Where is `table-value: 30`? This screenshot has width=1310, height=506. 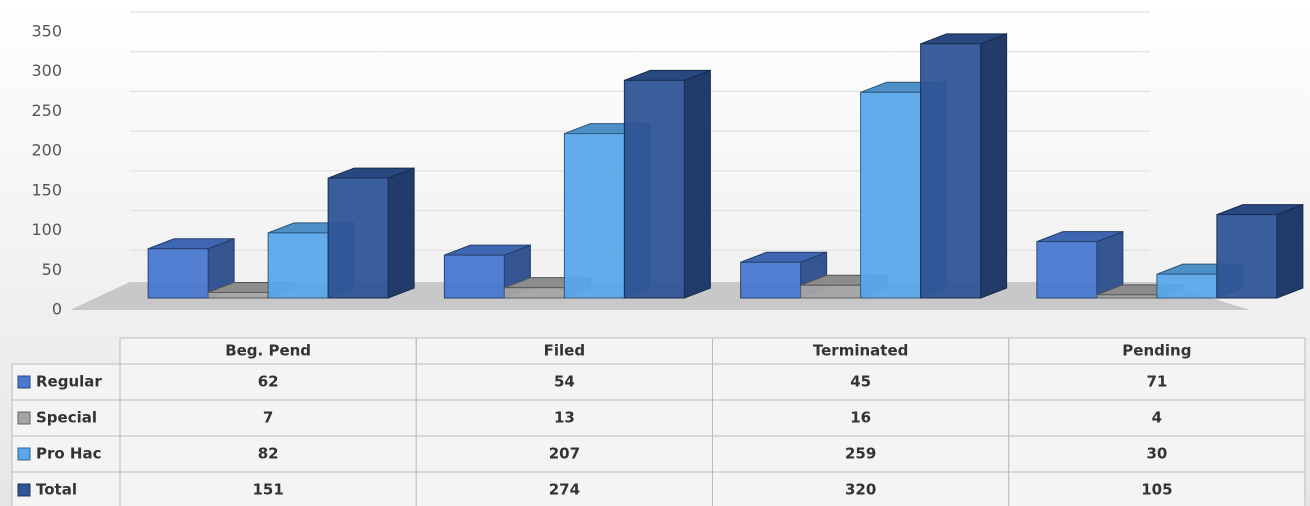 table-value: 30 is located at coordinates (1156, 454).